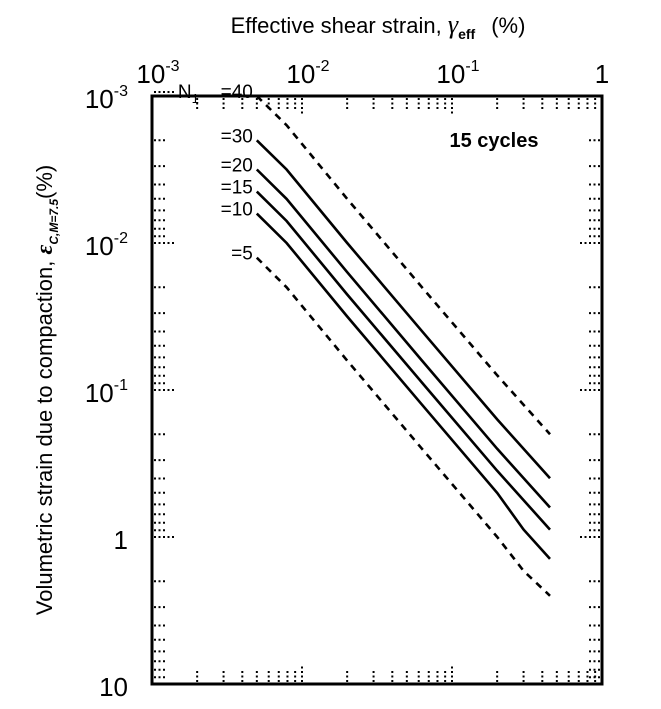 This screenshot has width=661, height=709. I want to click on series-label: =20, so click(237, 165).